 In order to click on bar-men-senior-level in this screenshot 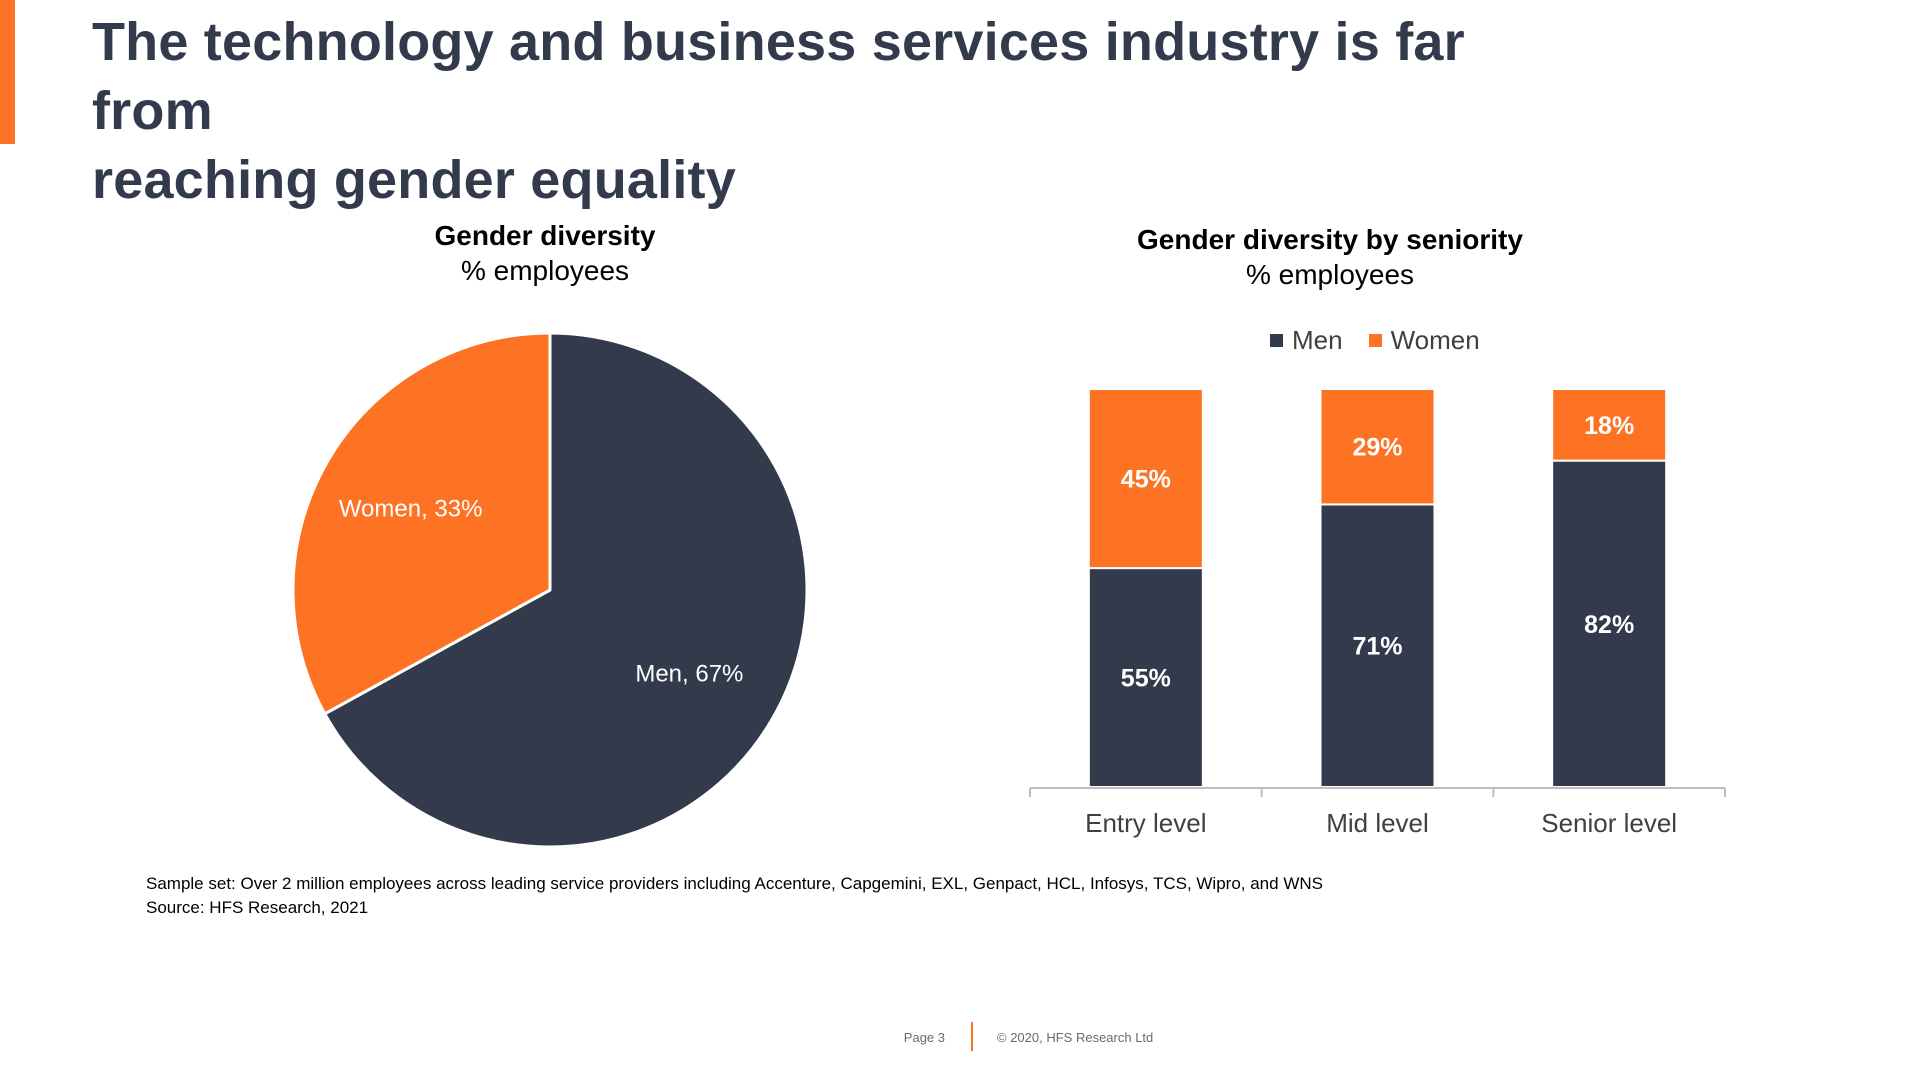, I will do `click(1609, 623)`.